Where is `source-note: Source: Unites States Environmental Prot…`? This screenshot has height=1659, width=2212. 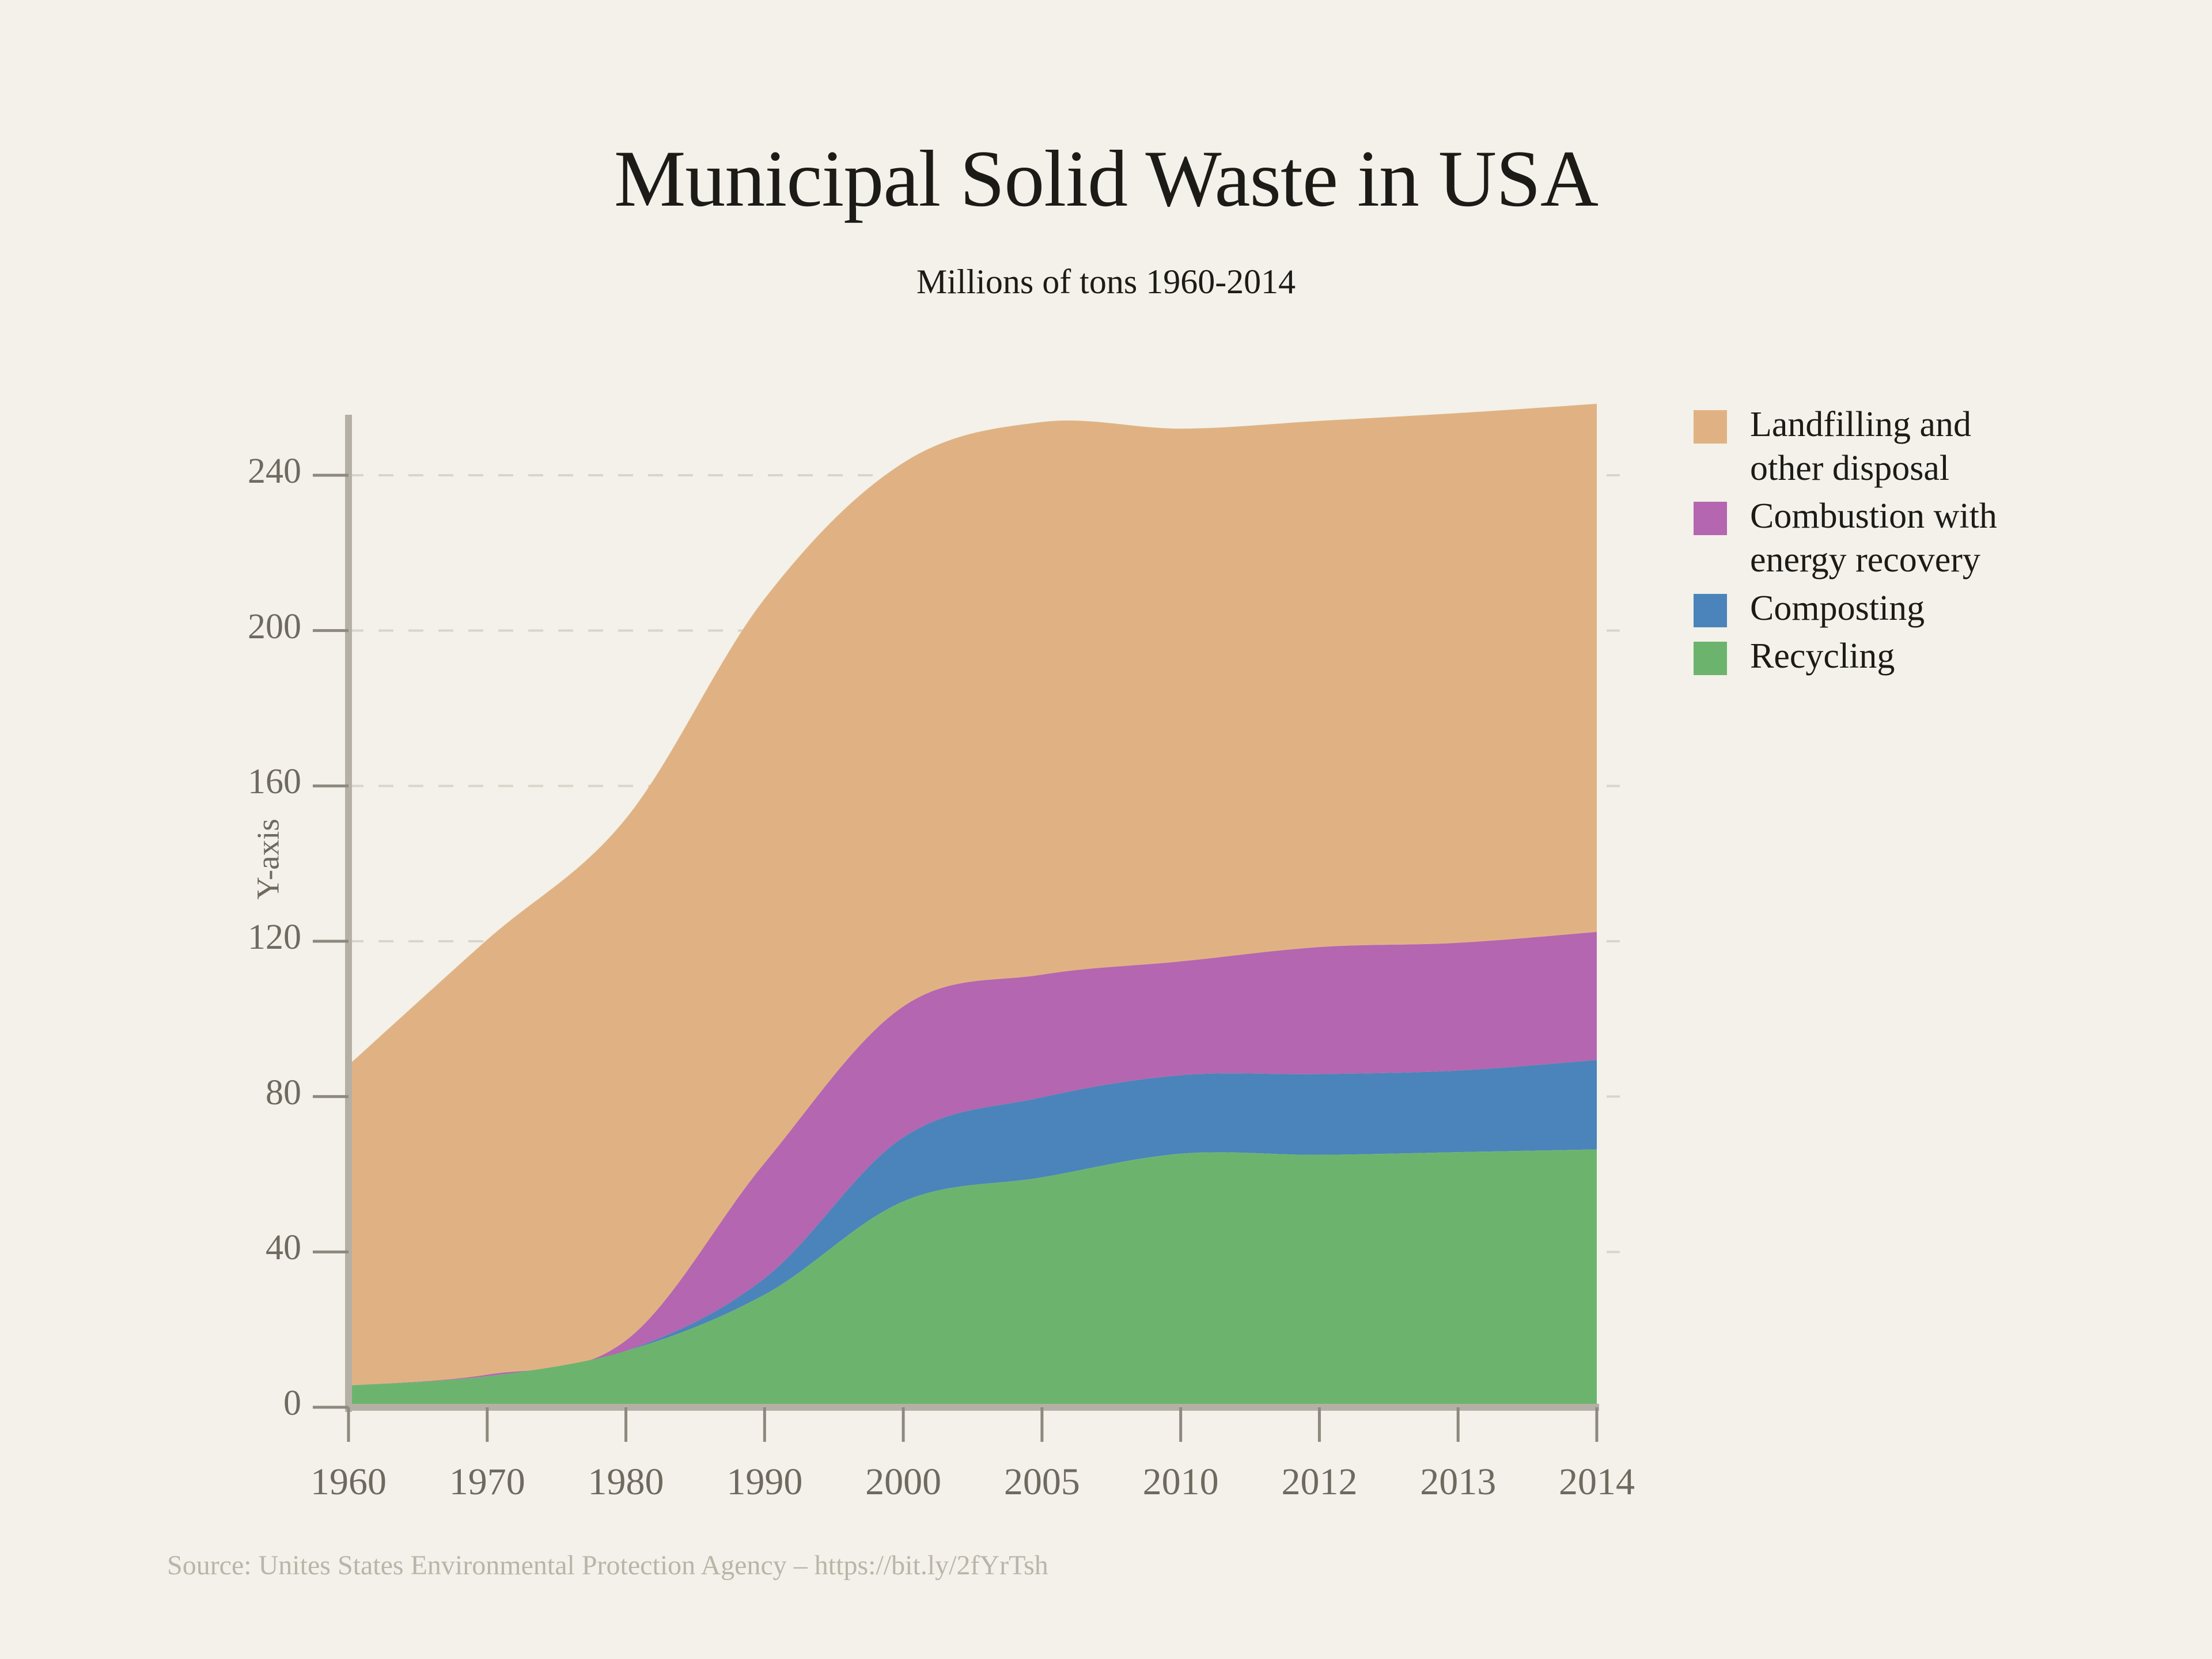
source-note: Source: Unites States Environmental Prot… is located at coordinates (607, 1565).